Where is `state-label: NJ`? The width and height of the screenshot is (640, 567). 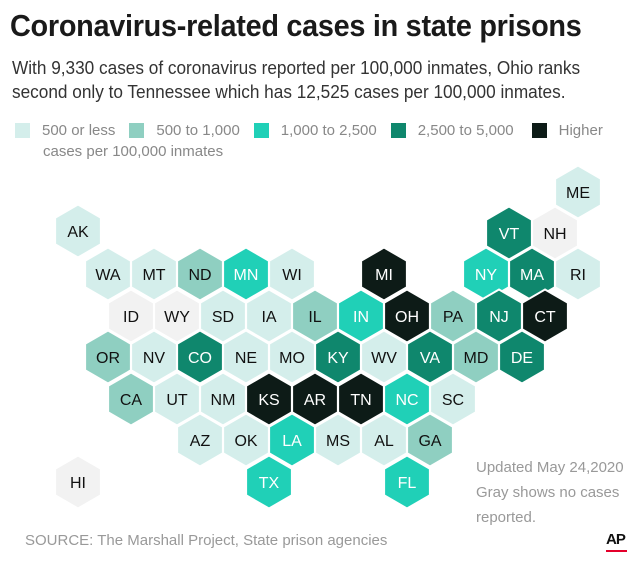
state-label: NJ is located at coordinates (499, 317).